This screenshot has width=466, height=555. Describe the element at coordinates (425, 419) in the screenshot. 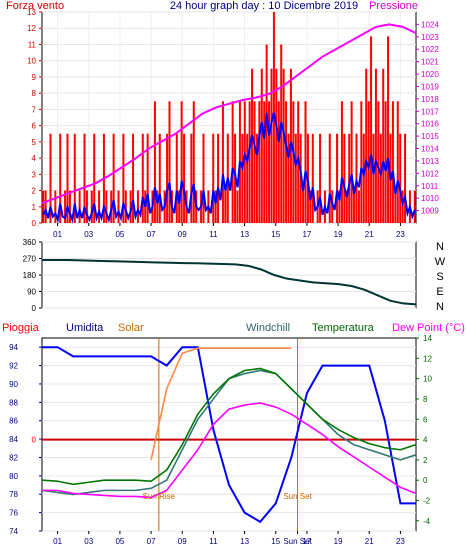

I see `temperature-y-tick-label: 6` at that location.